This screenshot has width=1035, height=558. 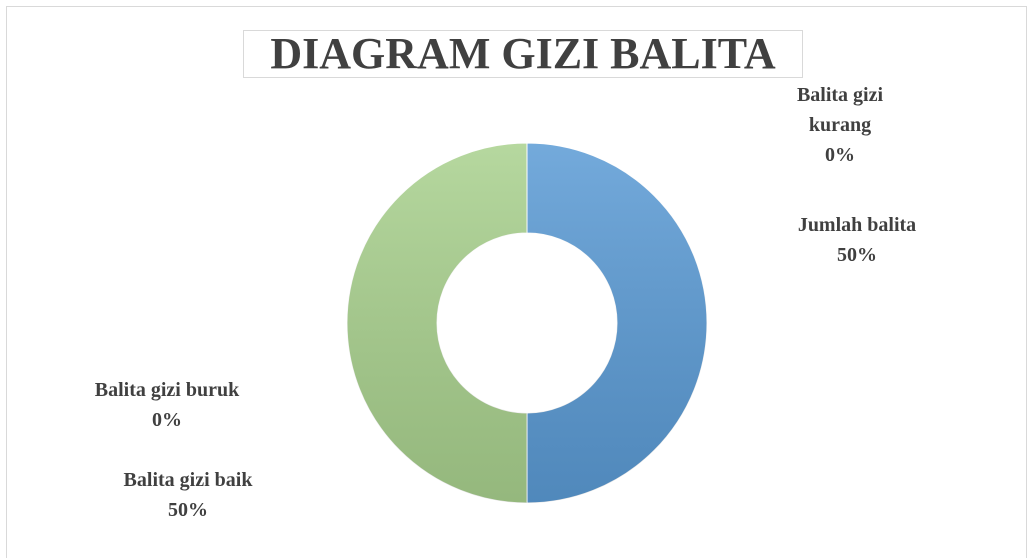 I want to click on data-label: Balita gizi baik 50%, so click(x=188, y=495).